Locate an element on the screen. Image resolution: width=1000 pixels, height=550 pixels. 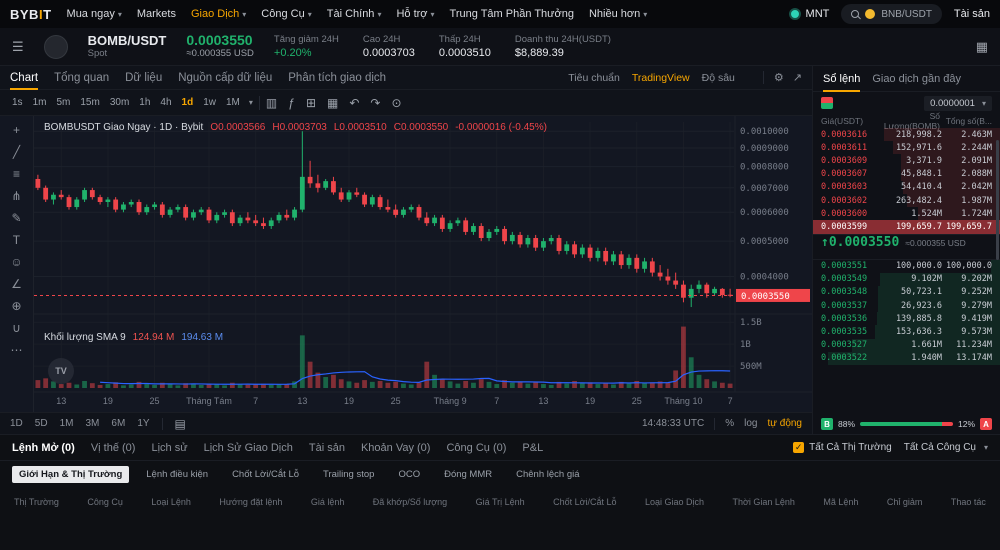
all-instruments-dropdown: Tất Cả Công Cụ ▾ is located at coordinates (946, 447).